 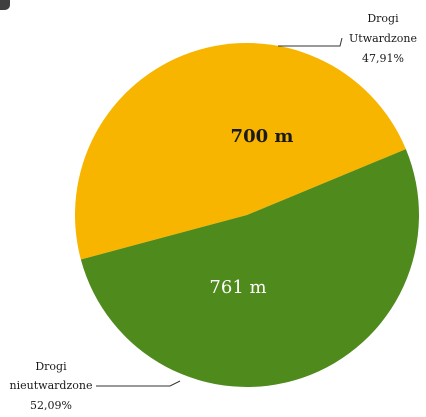 What do you see at coordinates (383, 38) in the screenshot?
I see `callout-label-utwardzone-line2: Utwardzone` at bounding box center [383, 38].